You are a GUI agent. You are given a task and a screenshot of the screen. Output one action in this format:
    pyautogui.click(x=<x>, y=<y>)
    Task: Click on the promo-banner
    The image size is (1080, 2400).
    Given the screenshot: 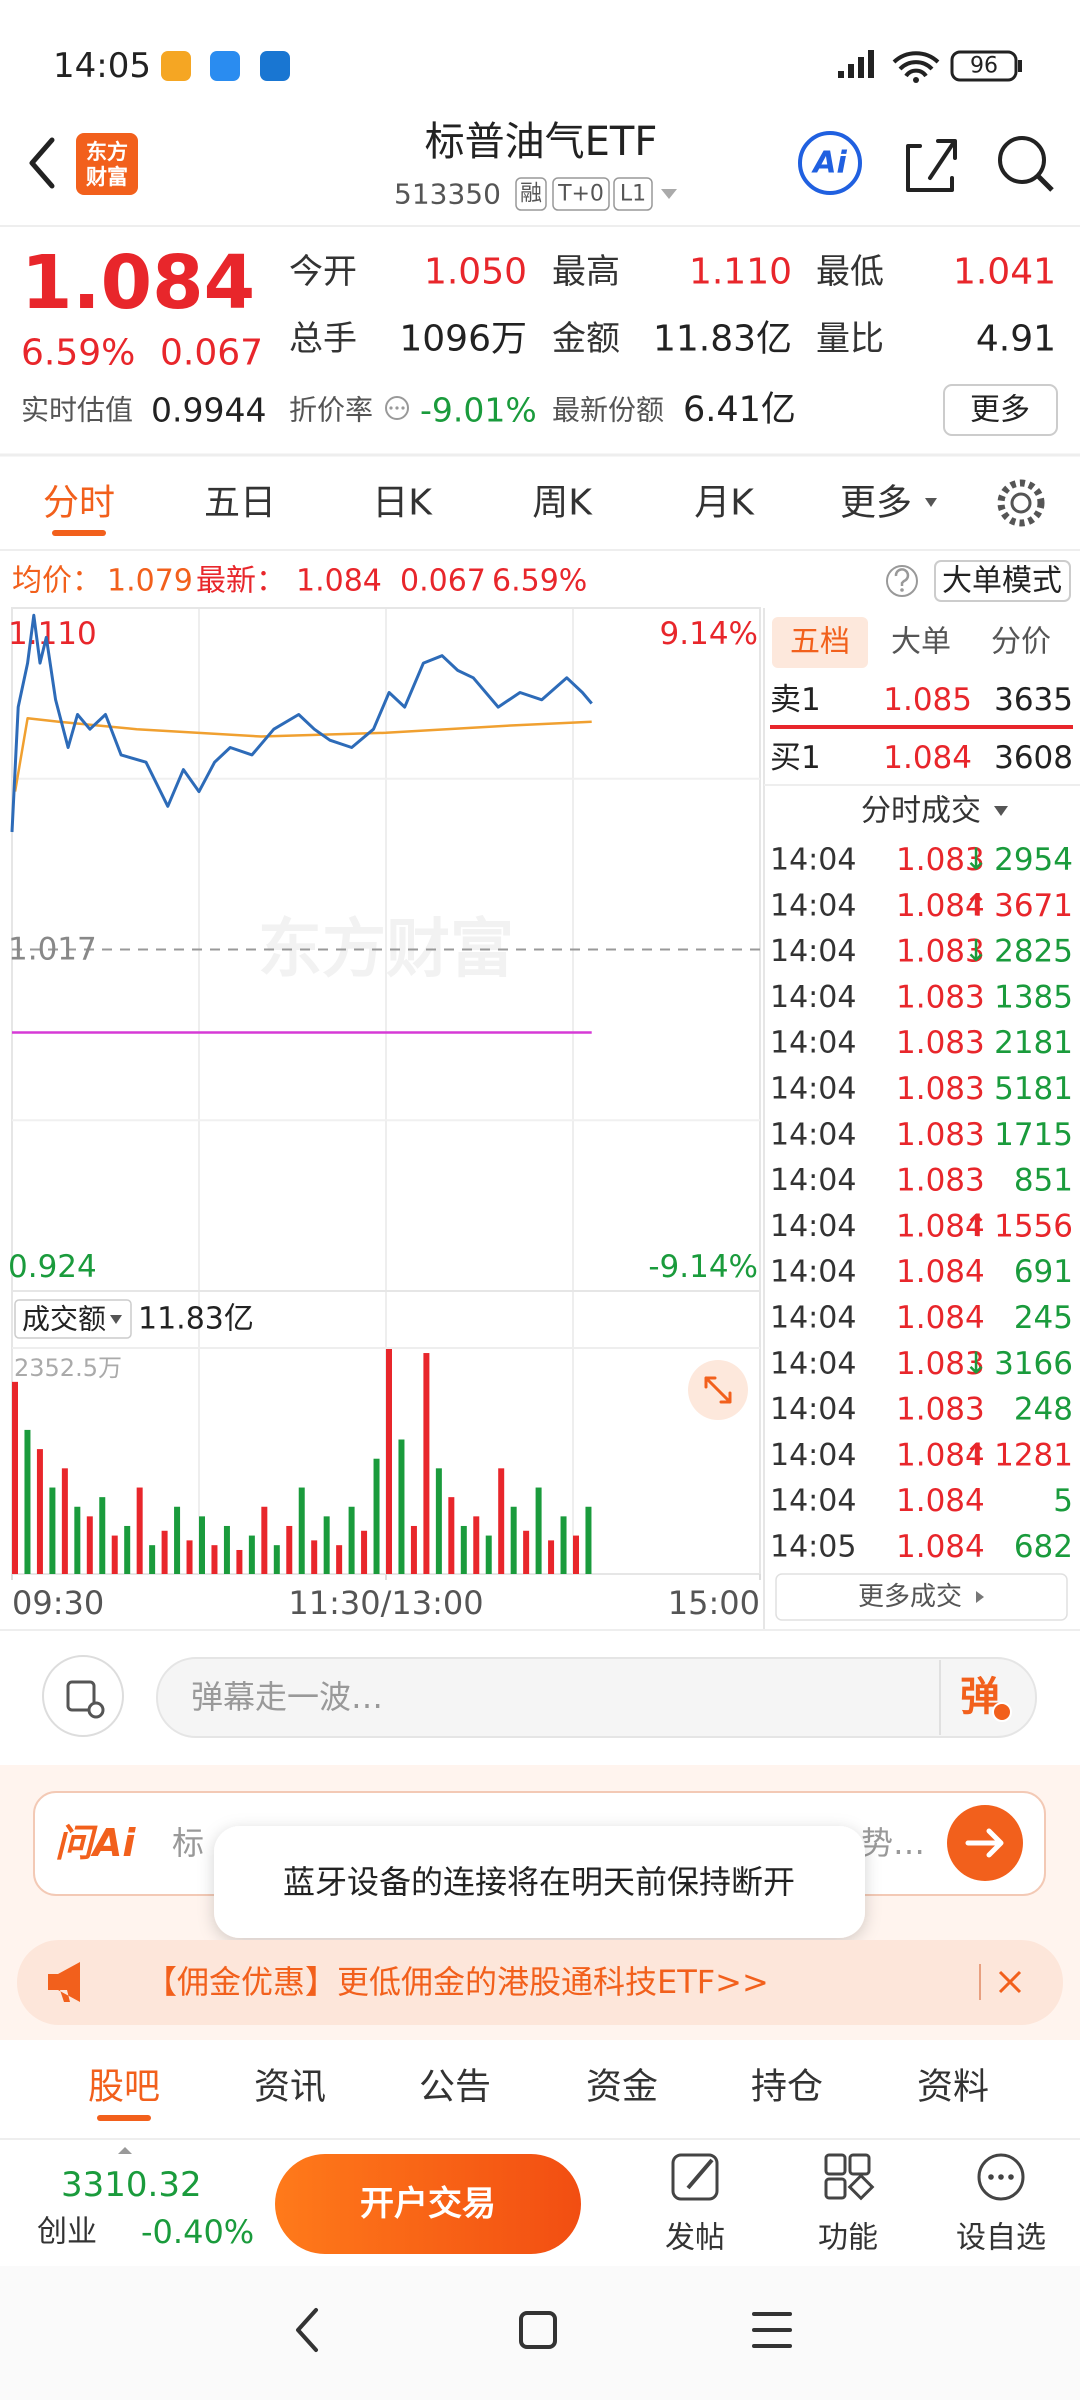 What is the action you would take?
    pyautogui.click(x=540, y=1982)
    